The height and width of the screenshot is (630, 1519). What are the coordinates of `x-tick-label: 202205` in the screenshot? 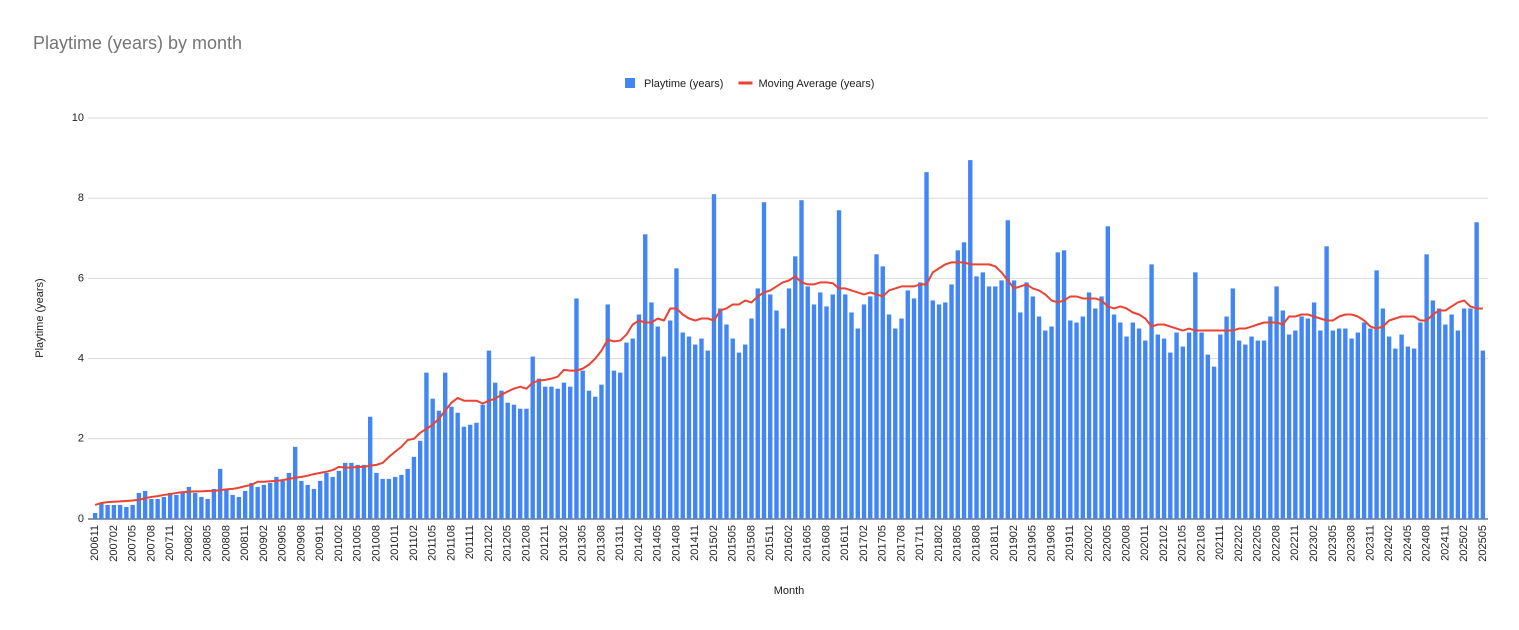 It's located at (1258, 543).